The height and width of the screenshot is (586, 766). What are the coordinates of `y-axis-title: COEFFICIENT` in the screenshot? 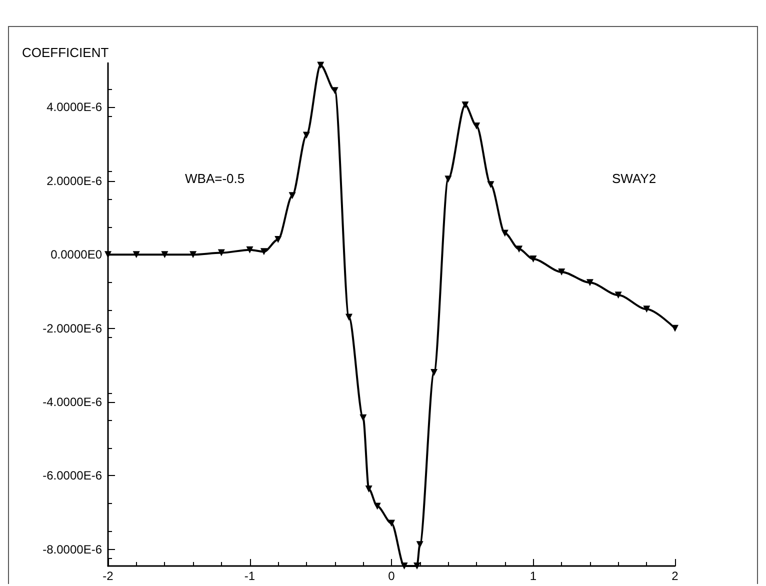 It's located at (65, 52).